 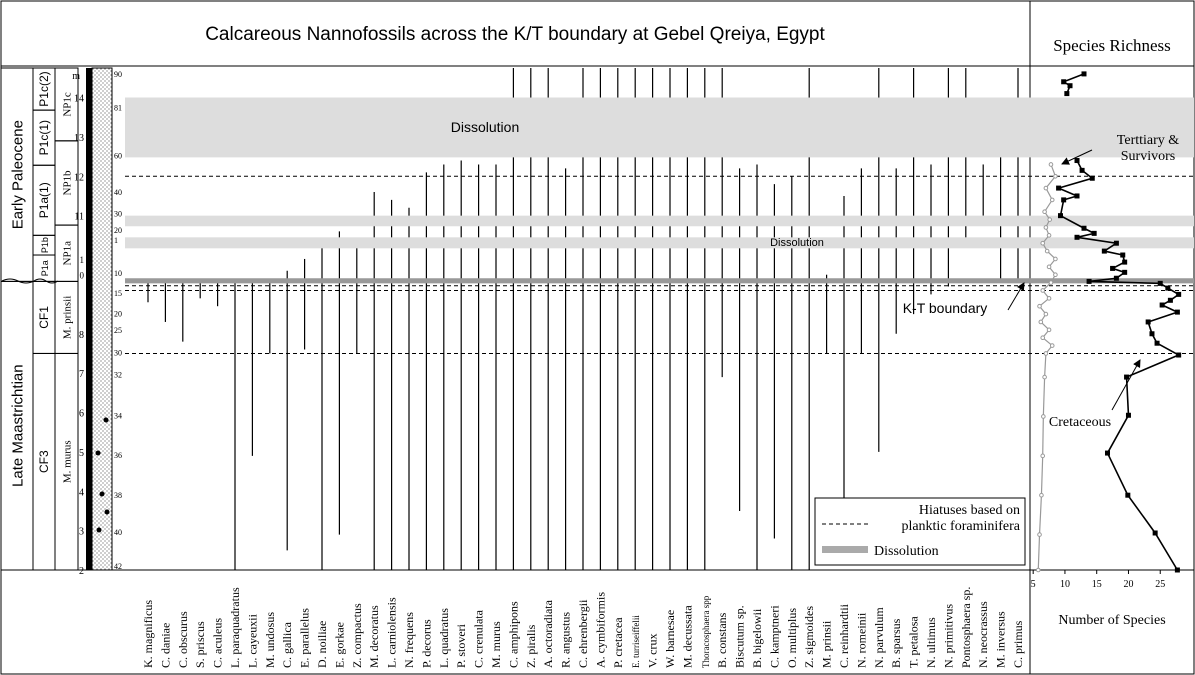 I want to click on species-label: C. ehrenbergii, so click(x=583, y=633).